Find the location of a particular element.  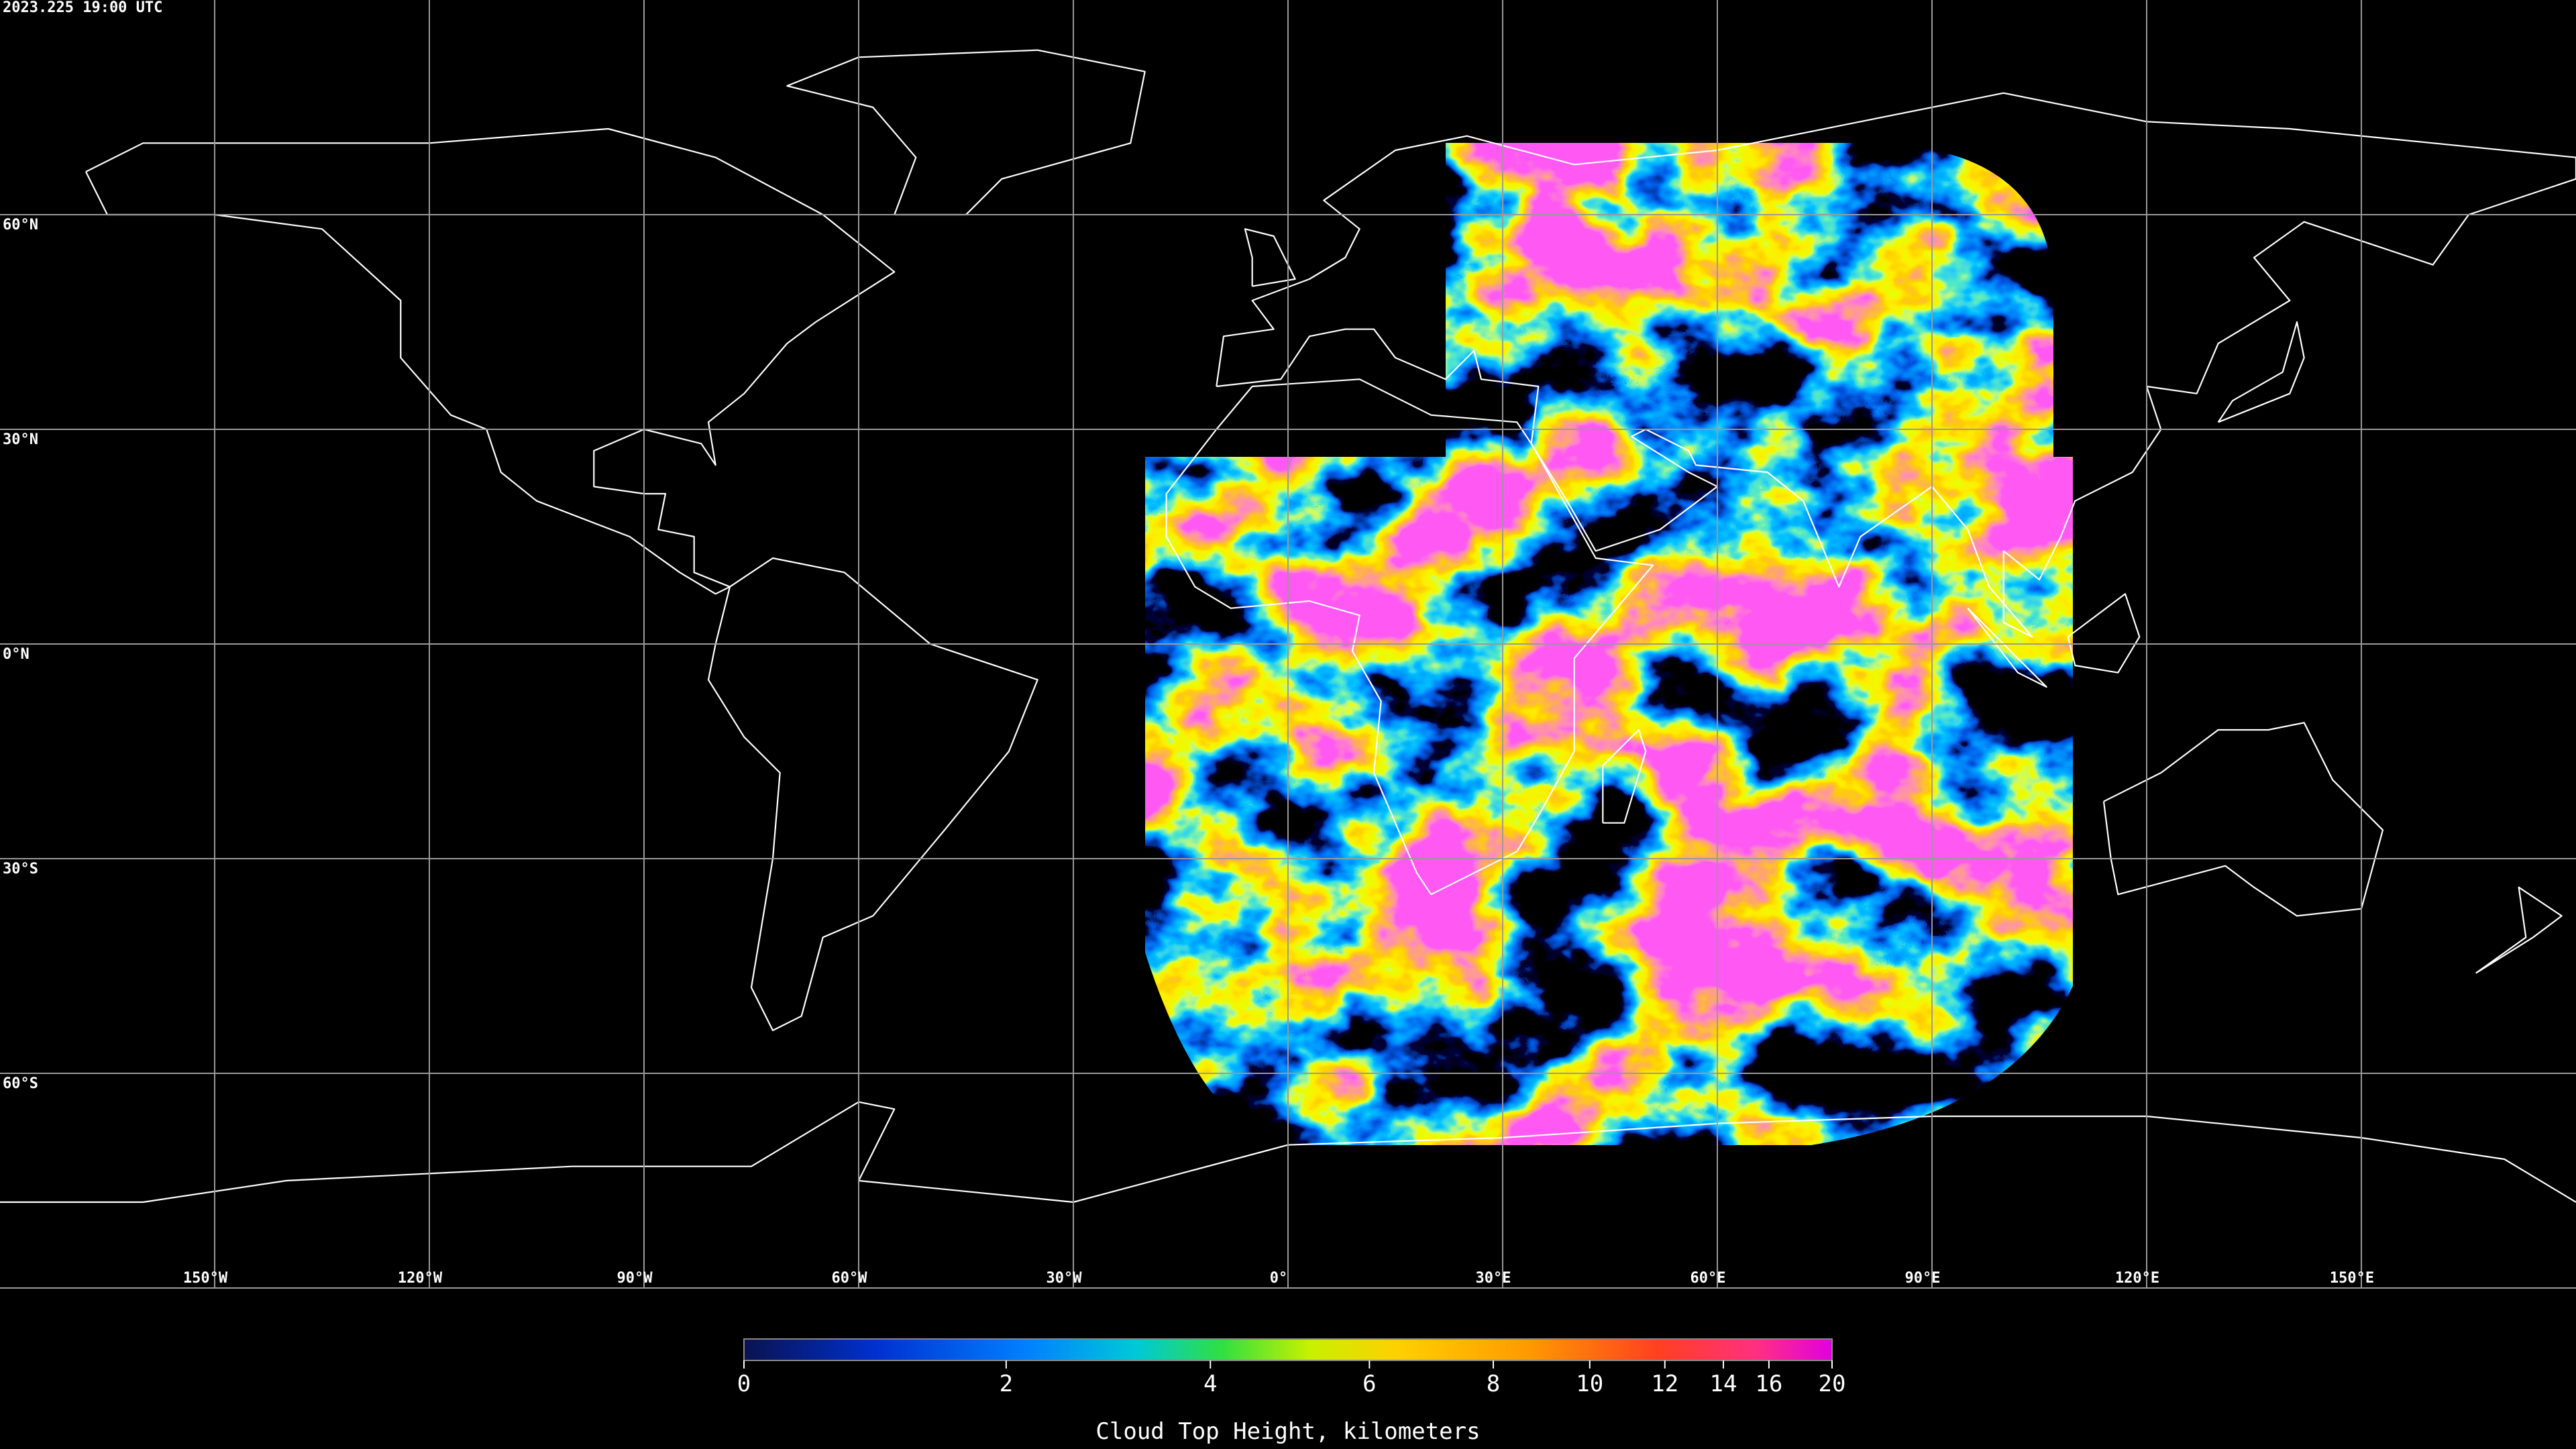

longitude-label: 120°W is located at coordinates (420, 1278).